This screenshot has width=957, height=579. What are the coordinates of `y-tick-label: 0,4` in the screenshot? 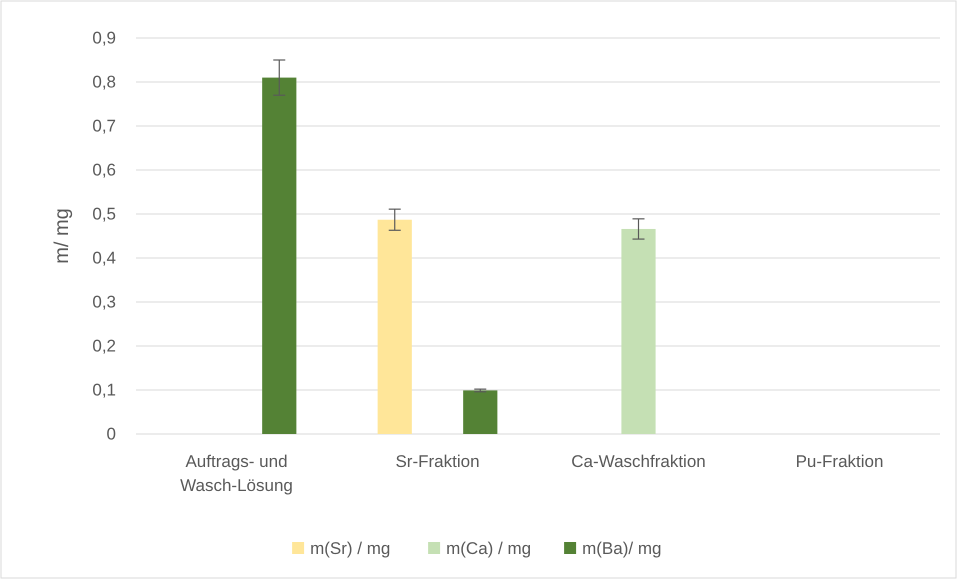 It's located at (104, 258).